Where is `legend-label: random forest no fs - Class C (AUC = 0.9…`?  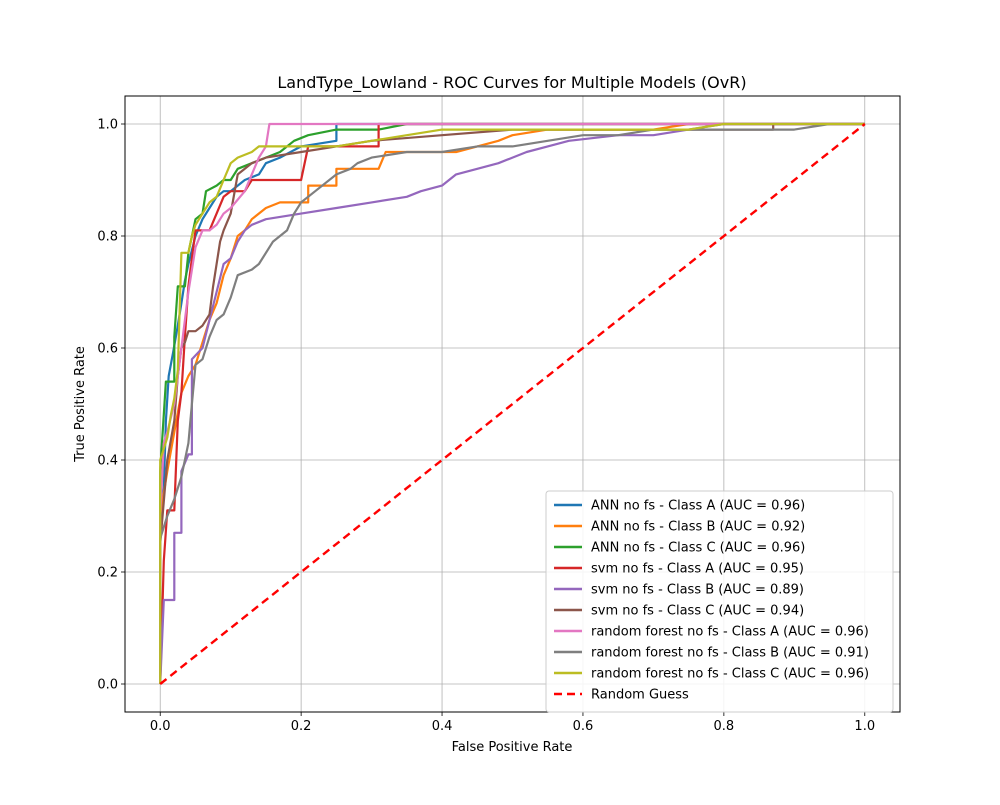 legend-label: random forest no fs - Class C (AUC = 0.9… is located at coordinates (730, 674).